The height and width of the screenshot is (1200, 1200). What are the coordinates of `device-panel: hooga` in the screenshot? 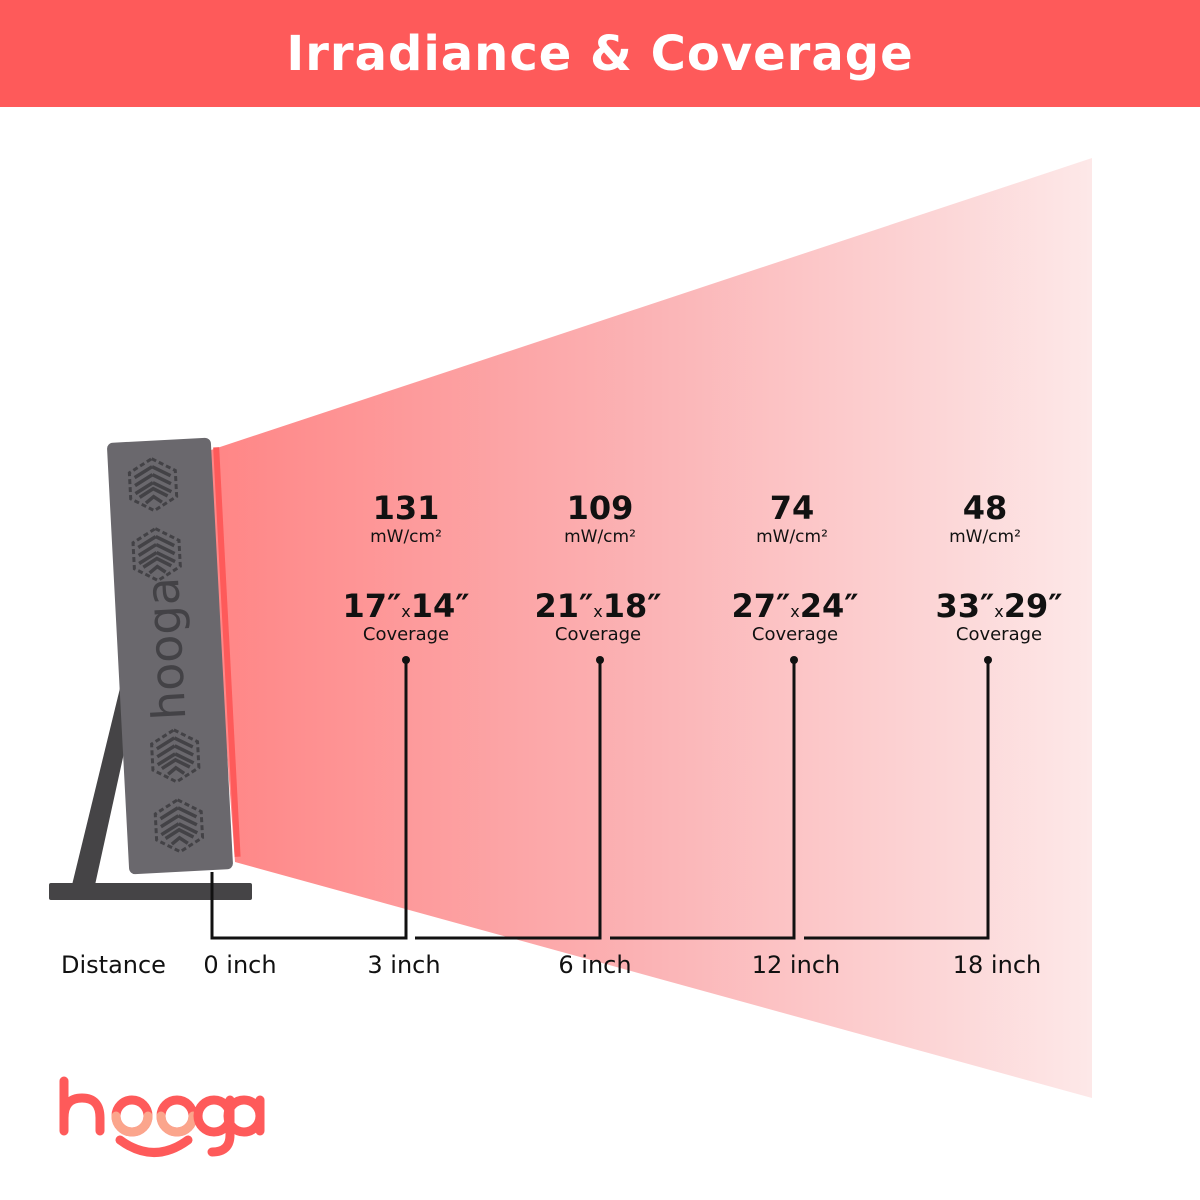 It's located at (174, 656).